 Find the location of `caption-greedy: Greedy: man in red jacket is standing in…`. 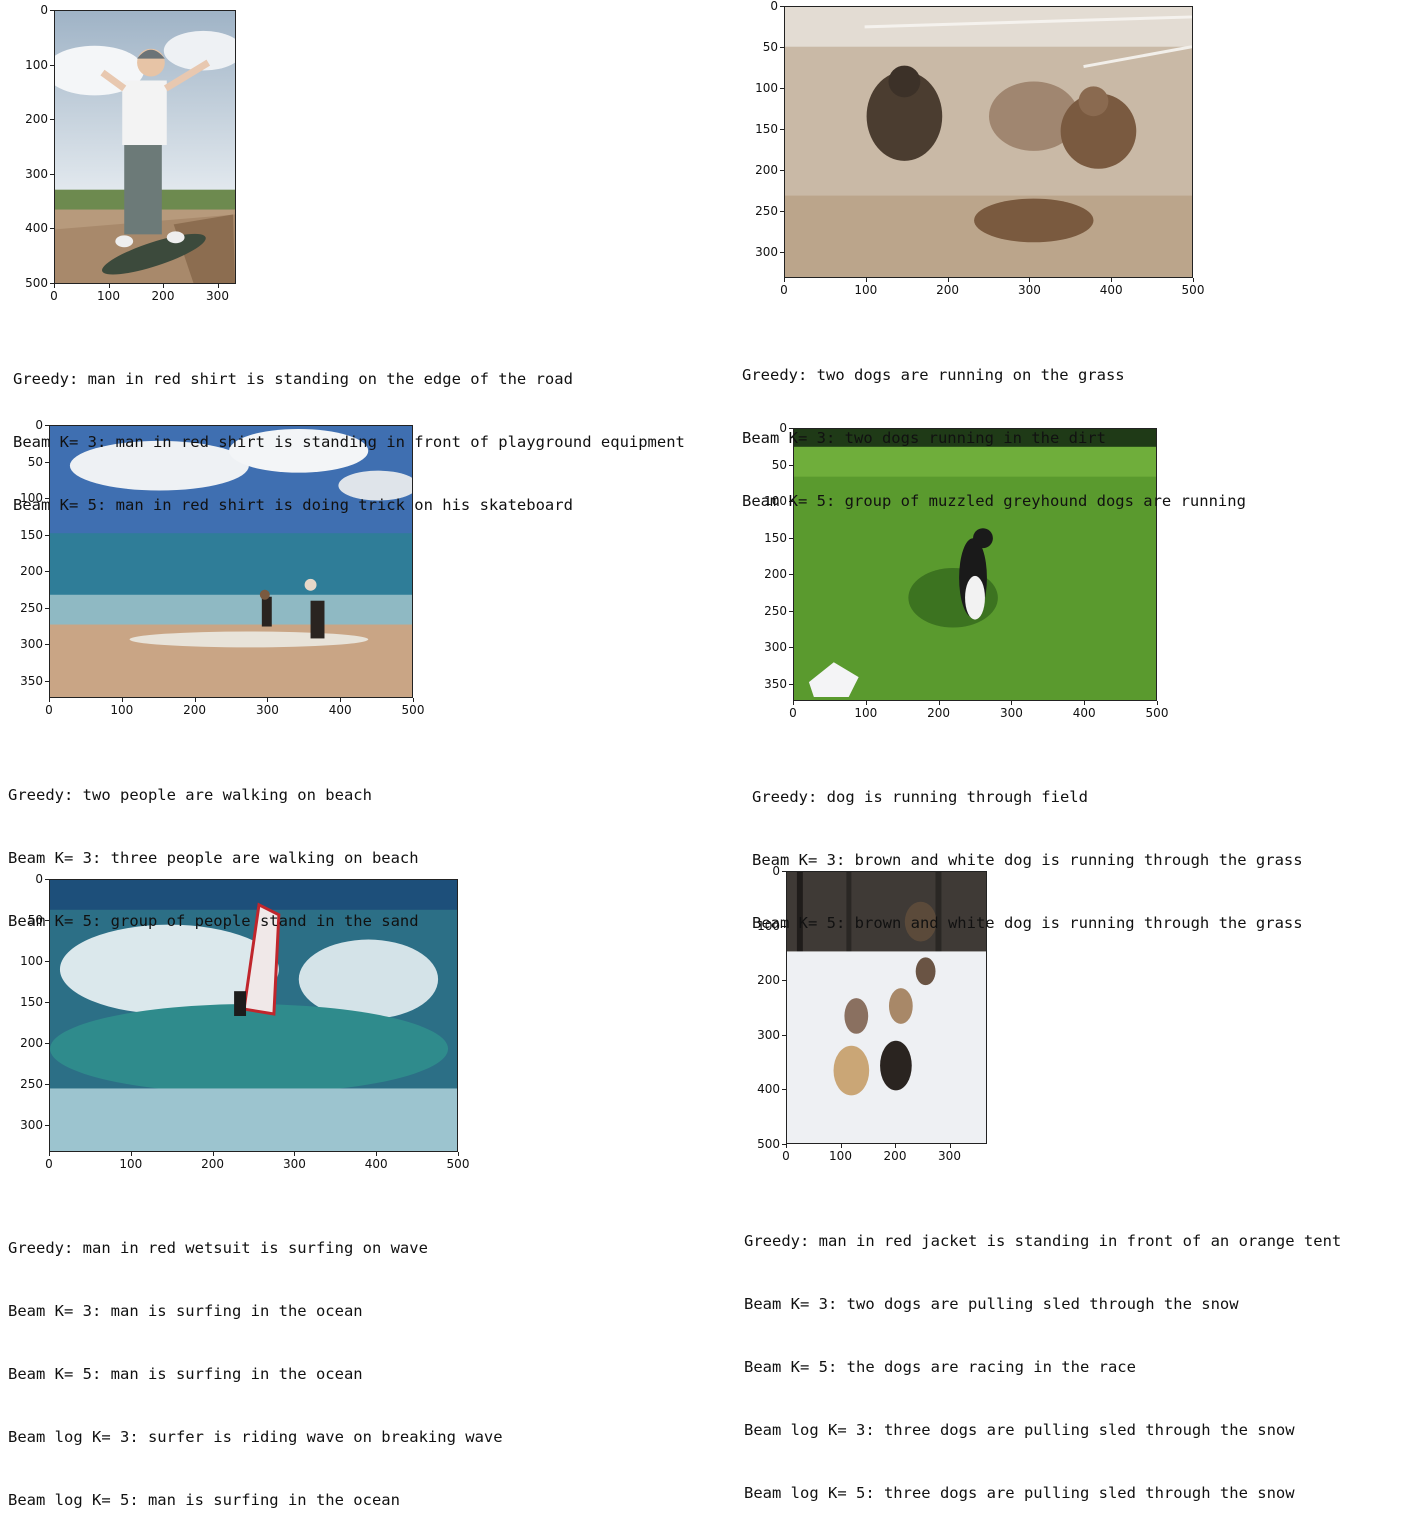

caption-greedy: Greedy: man in red jacket is standing in… is located at coordinates (1043, 1241).